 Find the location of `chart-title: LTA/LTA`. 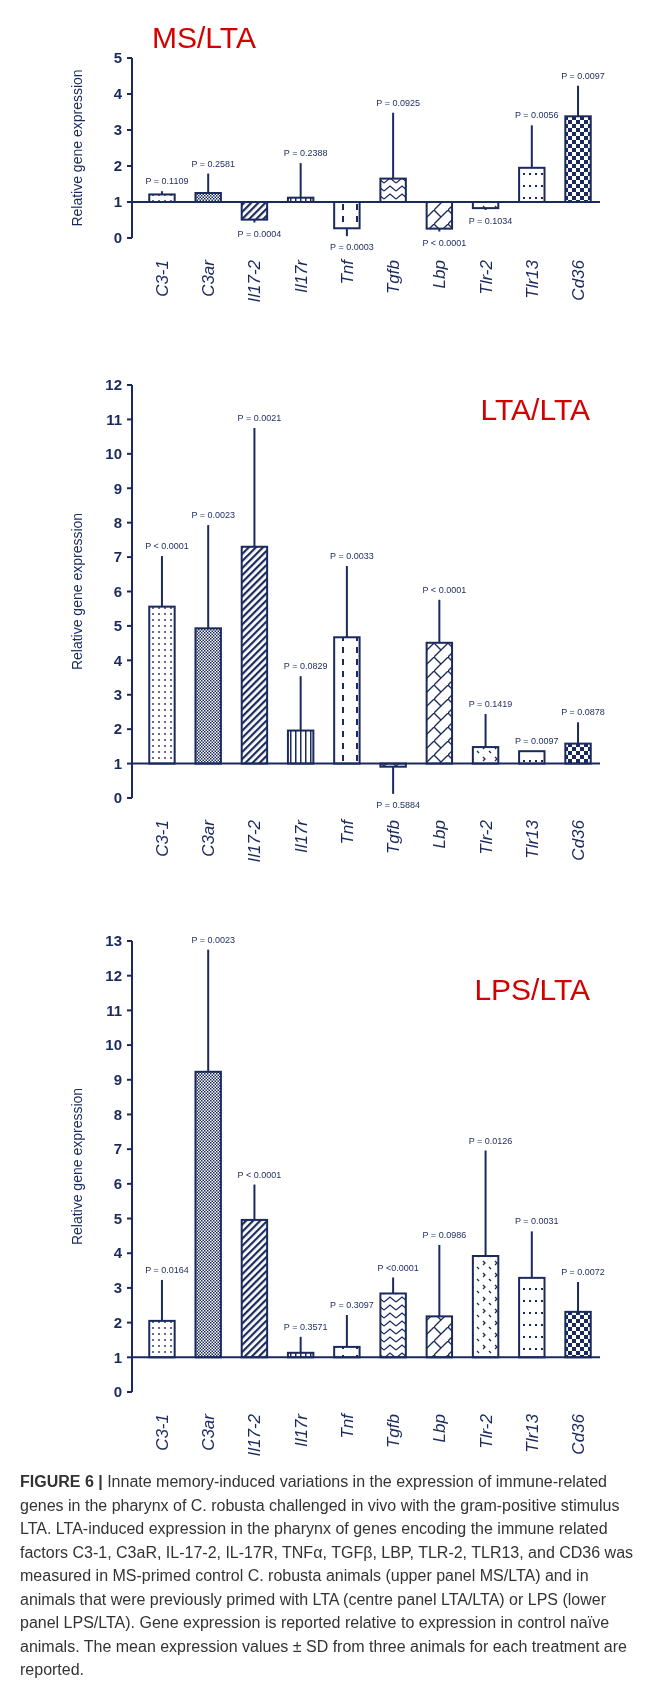

chart-title: LTA/LTA is located at coordinates (535, 409).